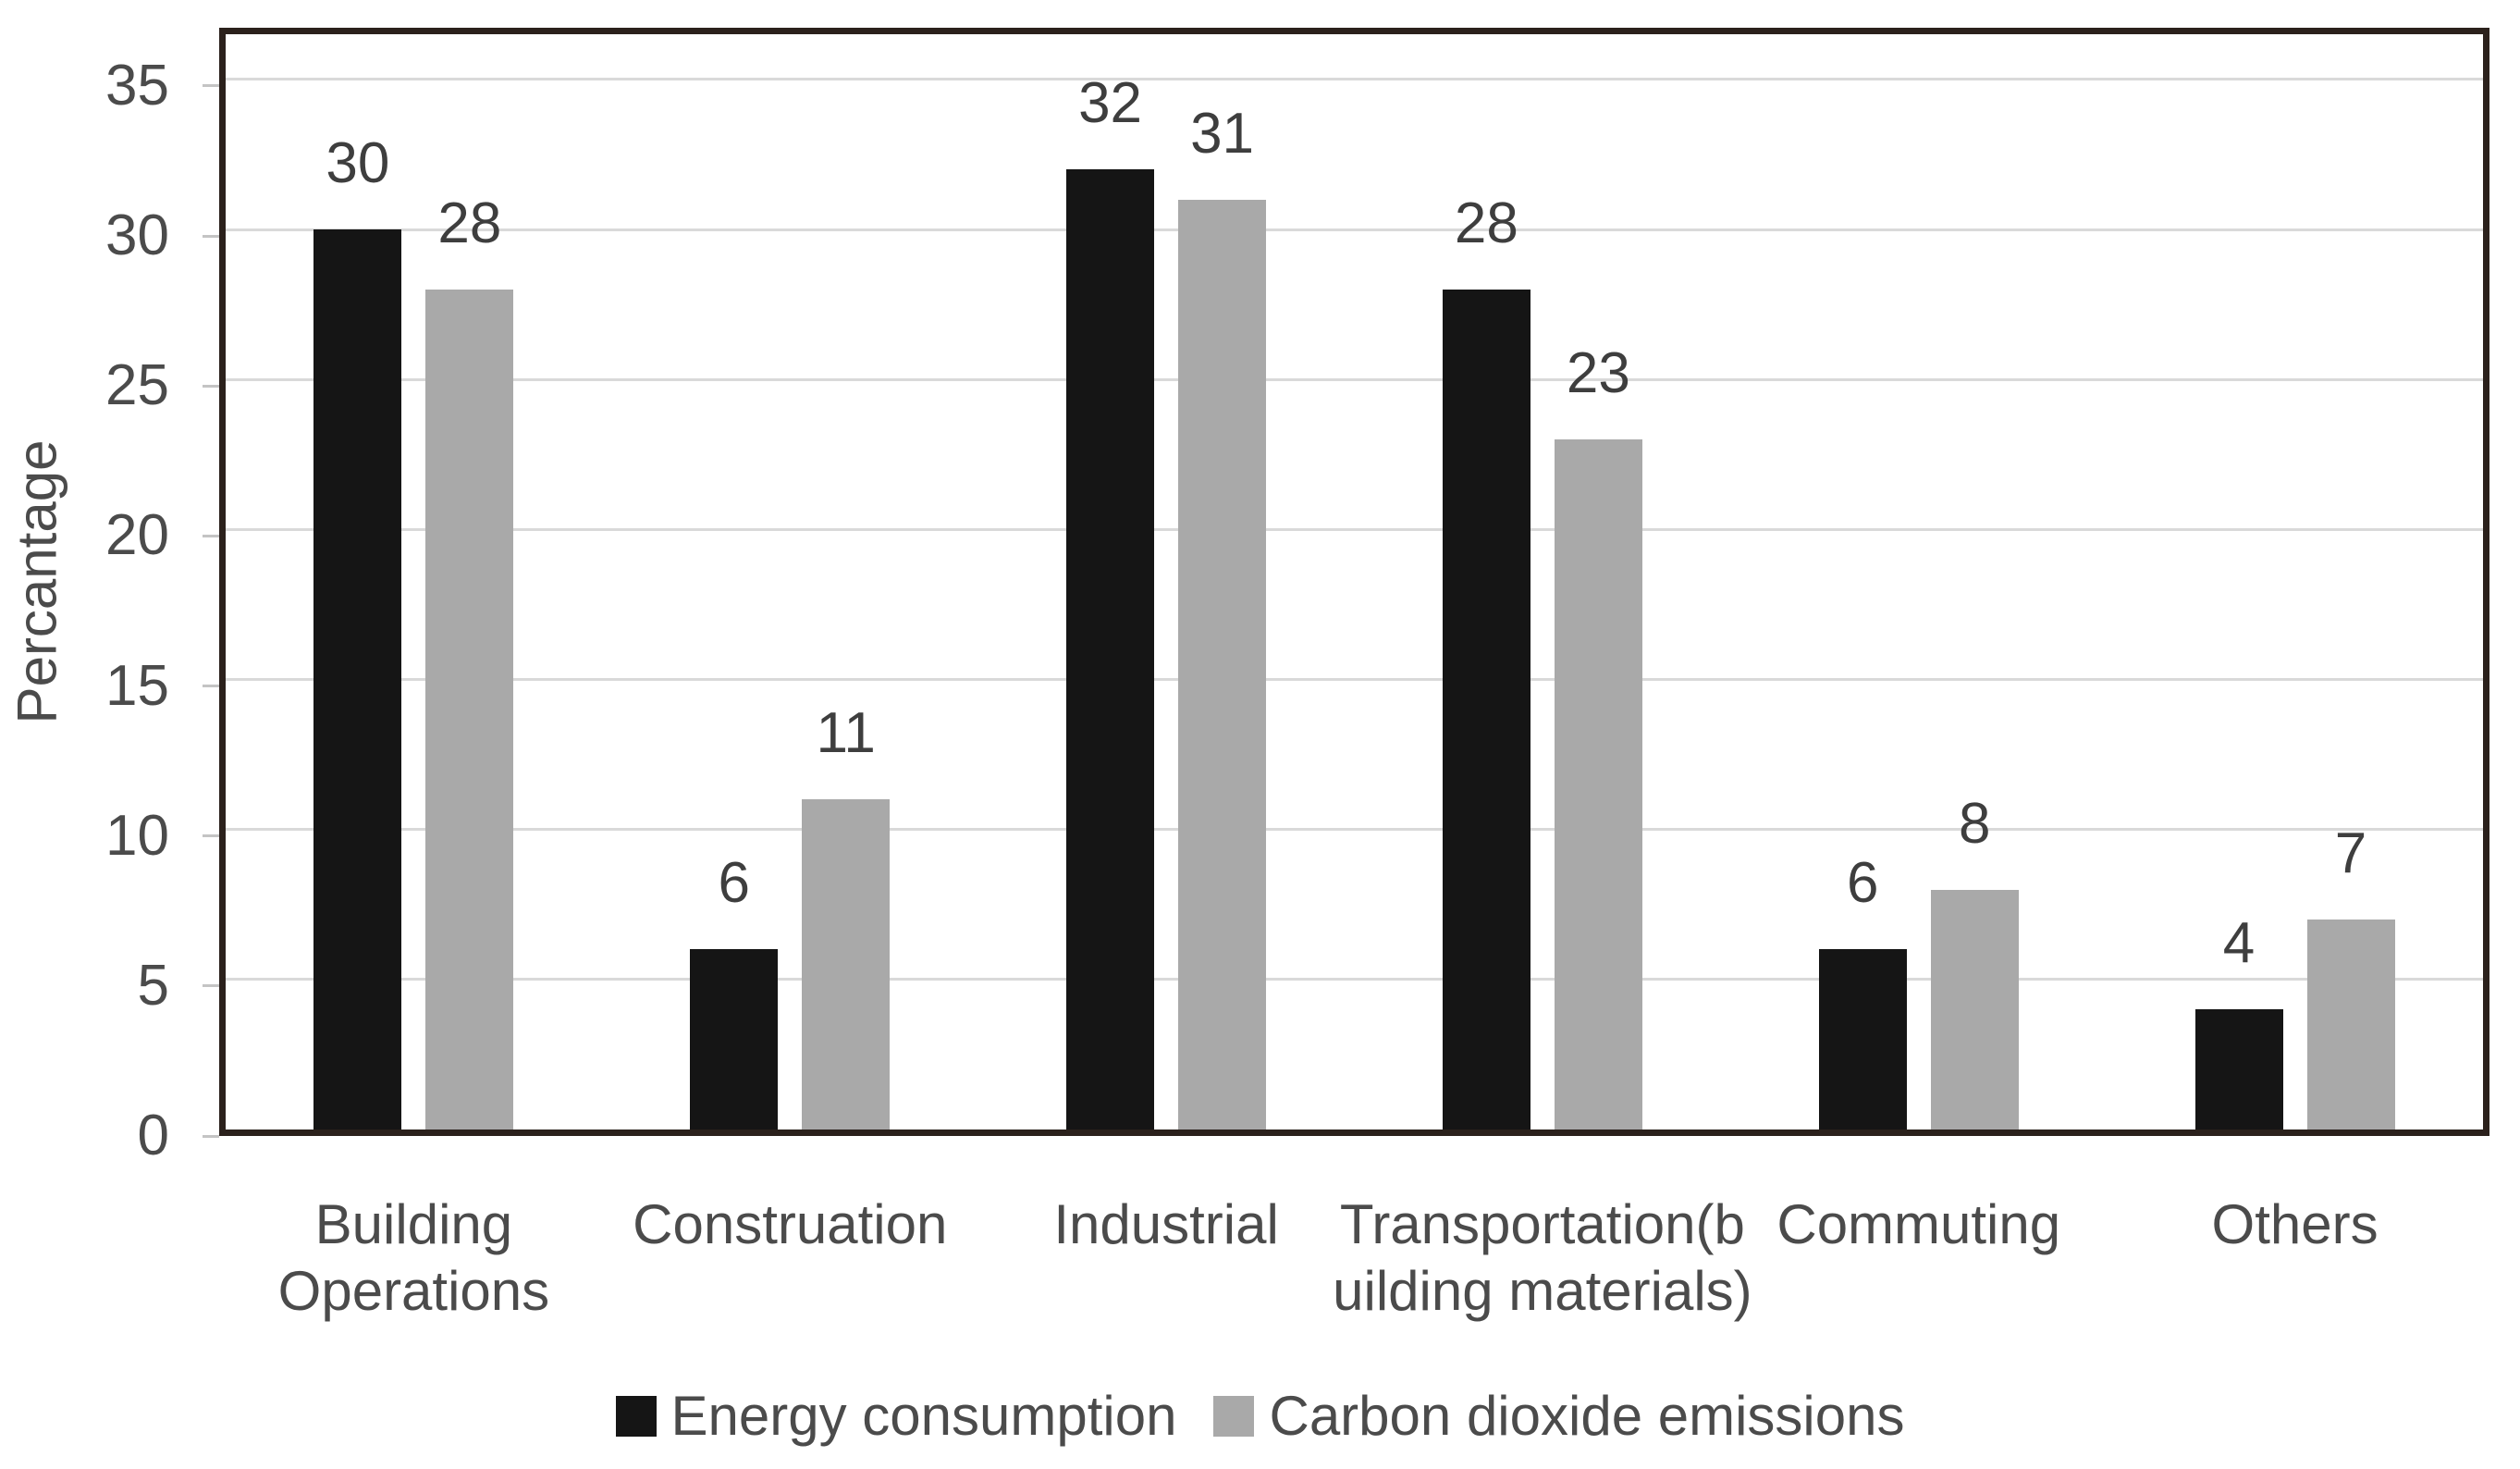 The width and height of the screenshot is (2520, 1469). Describe the element at coordinates (1587, 1416) in the screenshot. I see `legend-label-1: Carbon dioxide emissions` at that location.